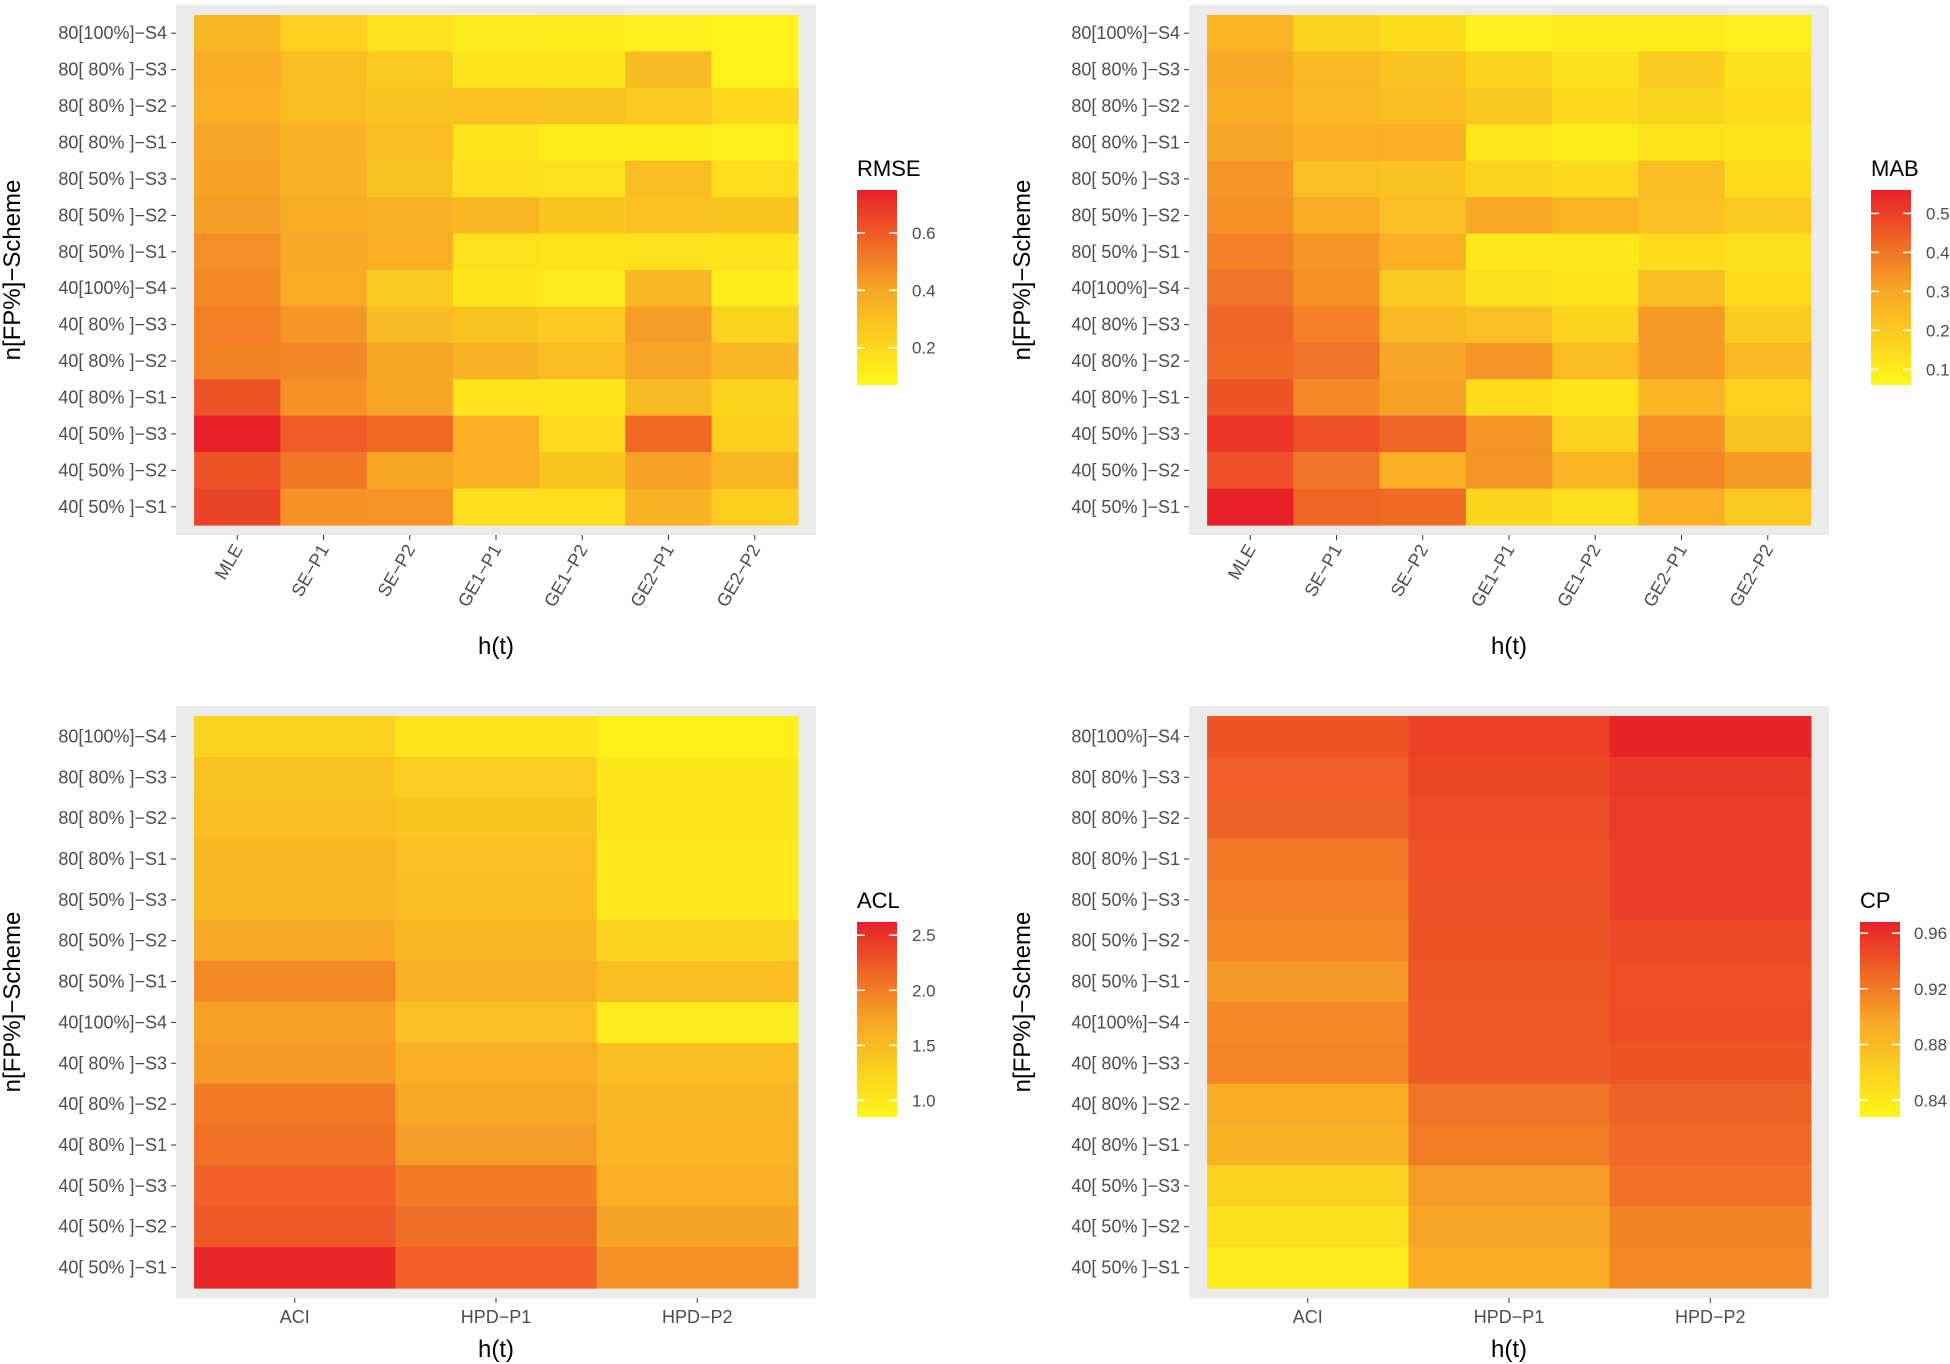 The image size is (1950, 1364). Describe the element at coordinates (1930, 933) in the screenshot. I see `legend-tick-label: 0.96` at that location.